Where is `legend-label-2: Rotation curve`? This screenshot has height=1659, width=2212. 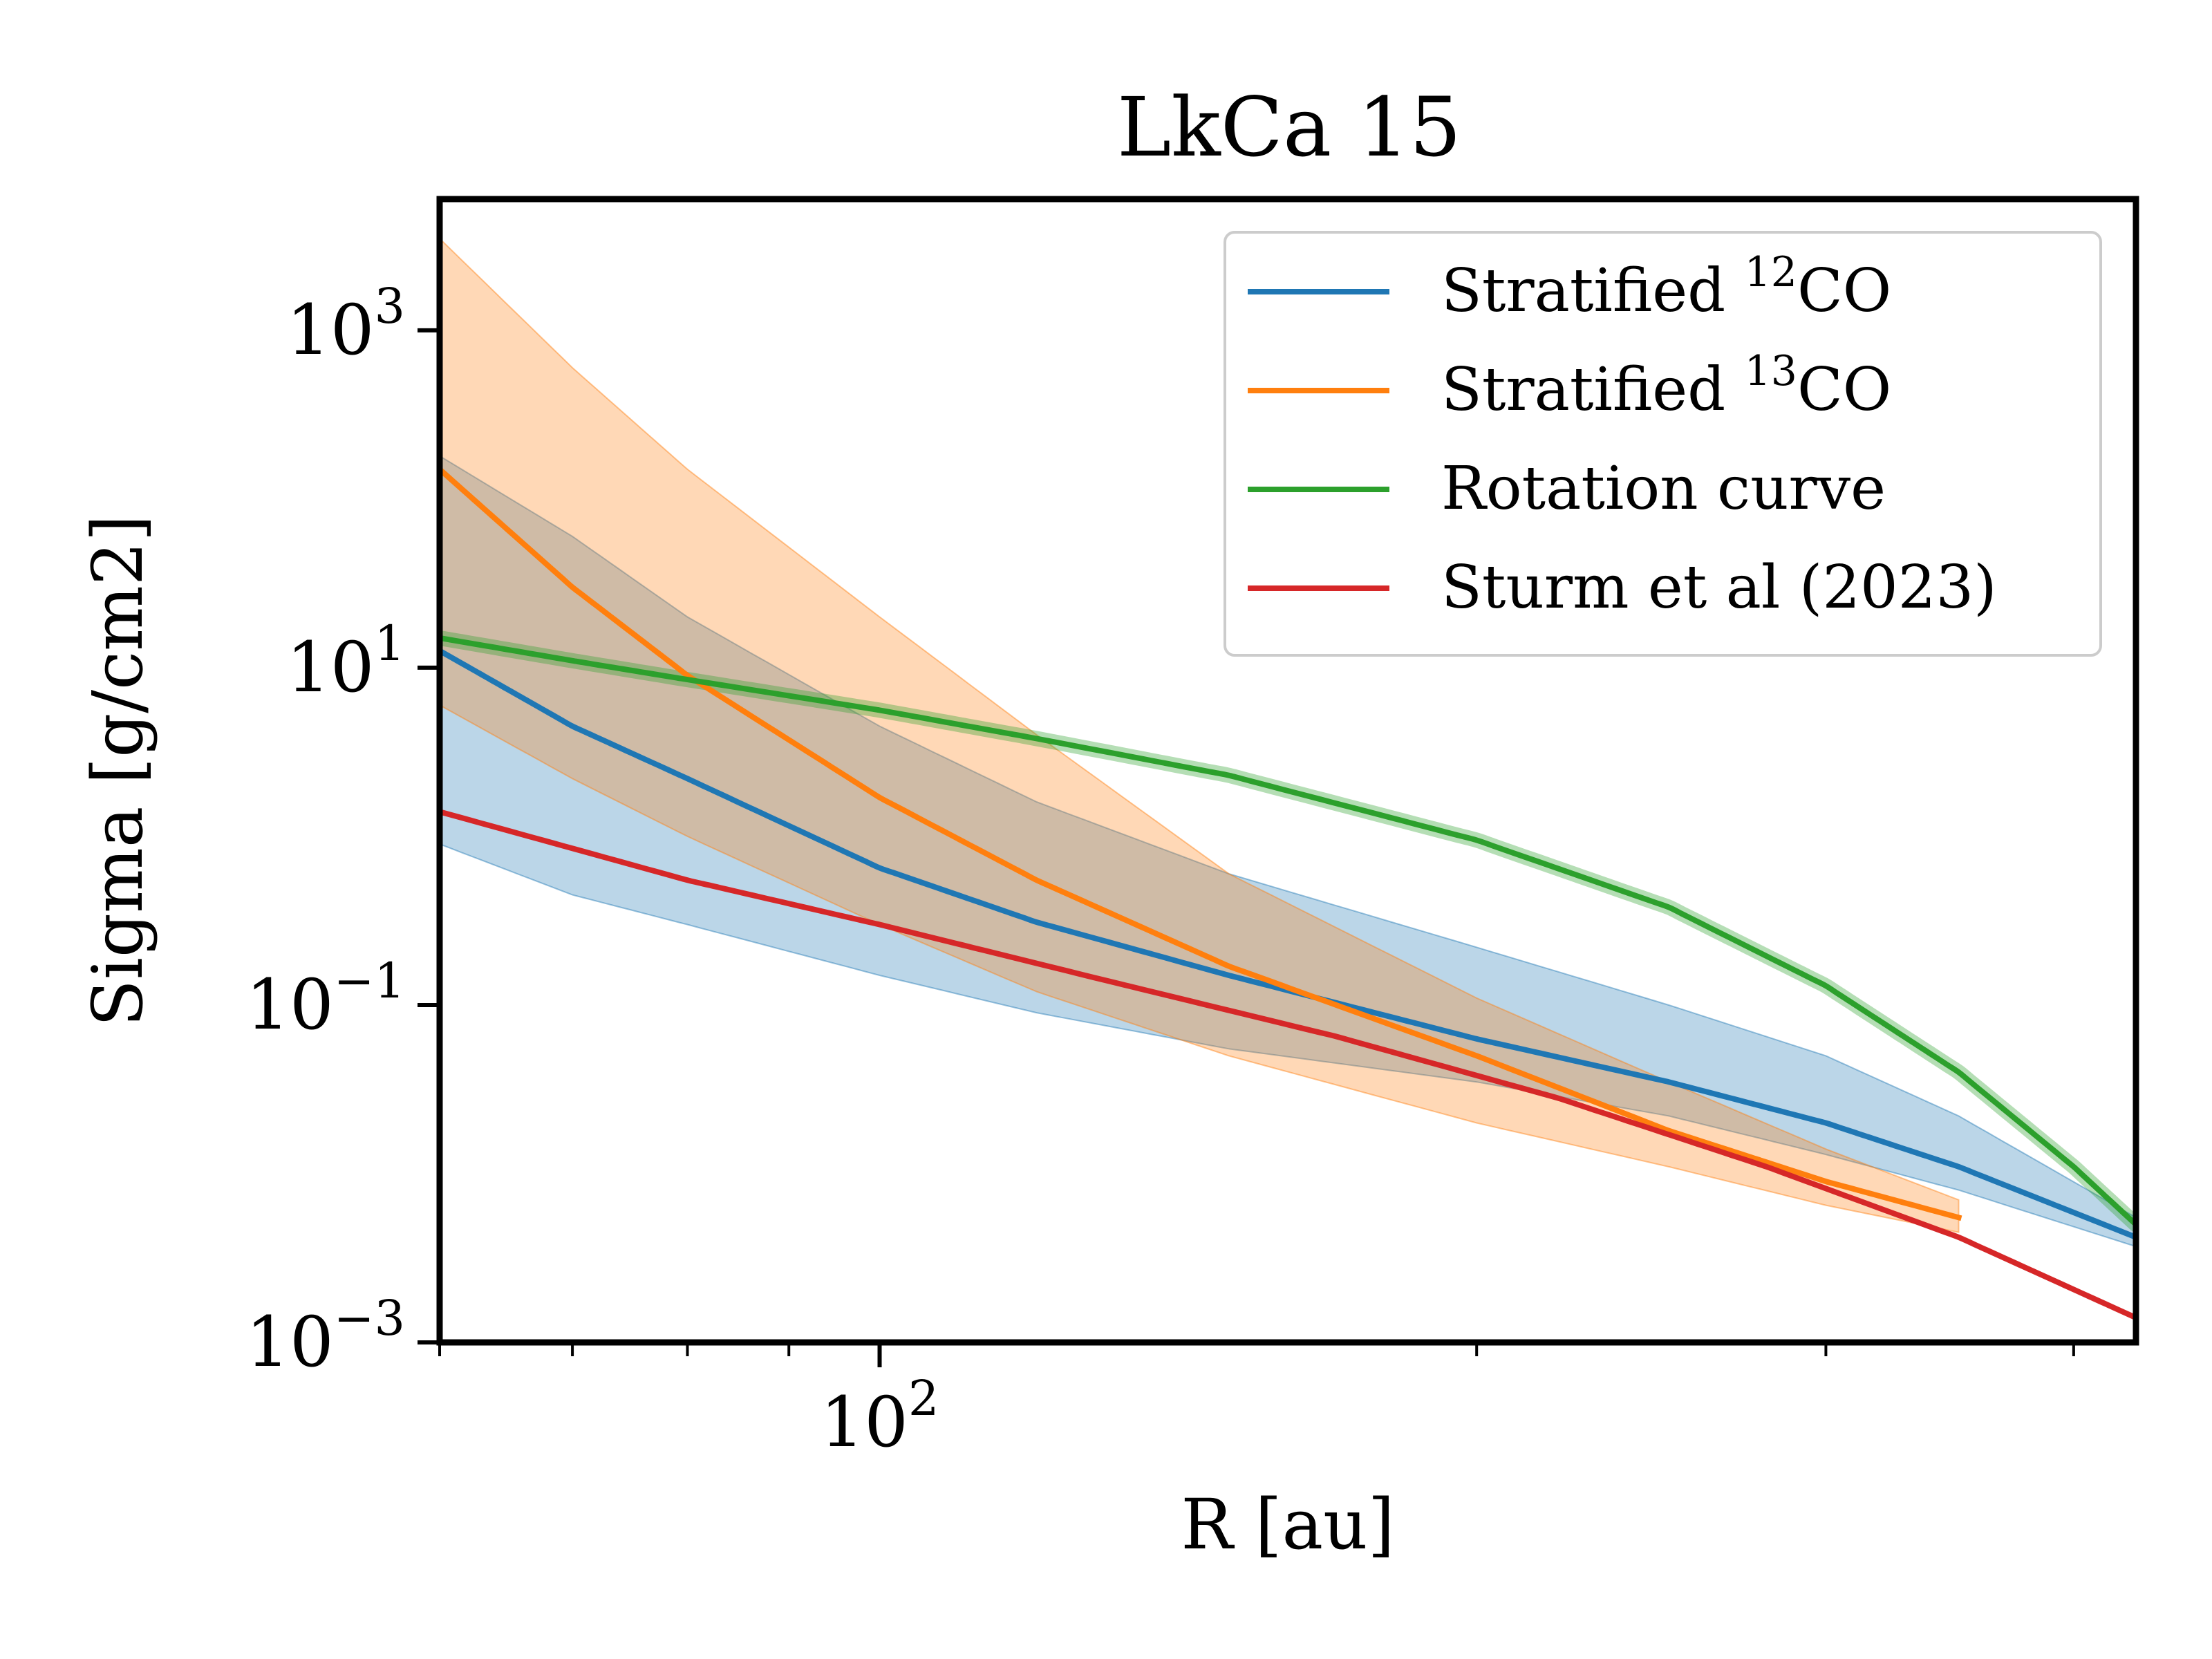 legend-label-2: Rotation curve is located at coordinates (1663, 488).